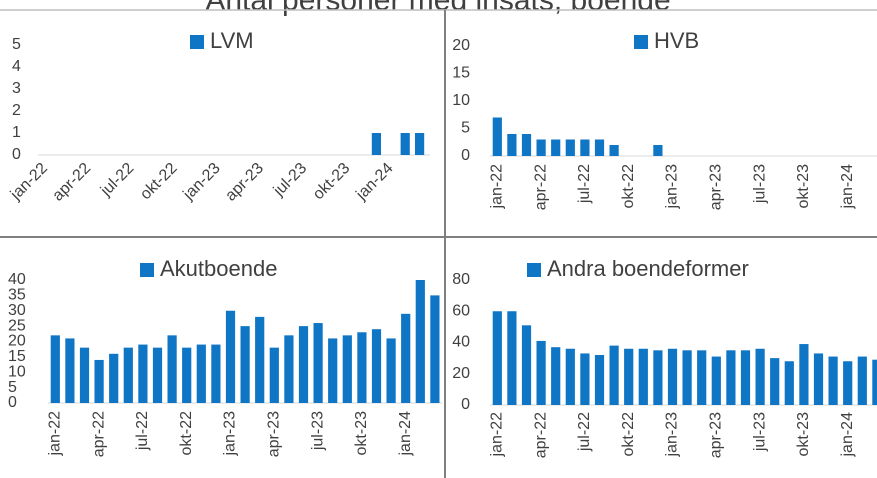 The image size is (877, 478). What do you see at coordinates (16, 110) in the screenshot?
I see `y-tick-label: 2` at bounding box center [16, 110].